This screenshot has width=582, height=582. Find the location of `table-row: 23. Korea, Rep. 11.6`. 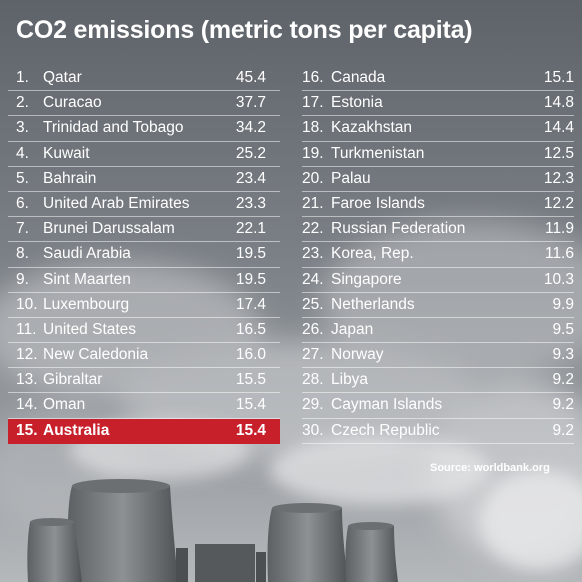

table-row: 23. Korea, Rep. 11.6 is located at coordinates (438, 255).